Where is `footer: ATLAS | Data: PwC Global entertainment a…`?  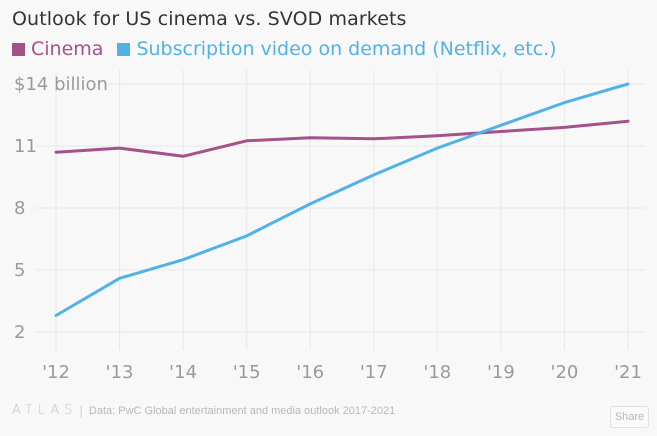
footer: ATLAS | Data: PwC Global entertainment a… is located at coordinates (203, 410).